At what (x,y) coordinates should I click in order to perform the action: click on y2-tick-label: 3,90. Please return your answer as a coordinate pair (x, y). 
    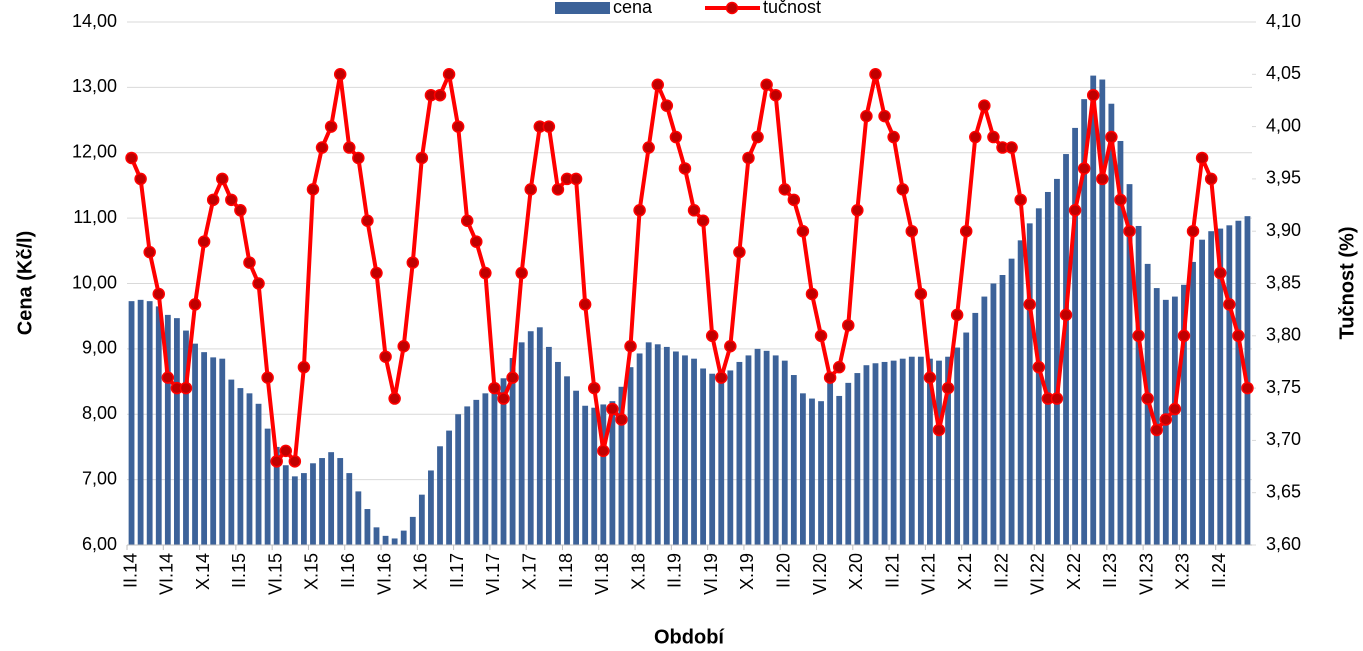
    Looking at the image, I should click on (1283, 230).